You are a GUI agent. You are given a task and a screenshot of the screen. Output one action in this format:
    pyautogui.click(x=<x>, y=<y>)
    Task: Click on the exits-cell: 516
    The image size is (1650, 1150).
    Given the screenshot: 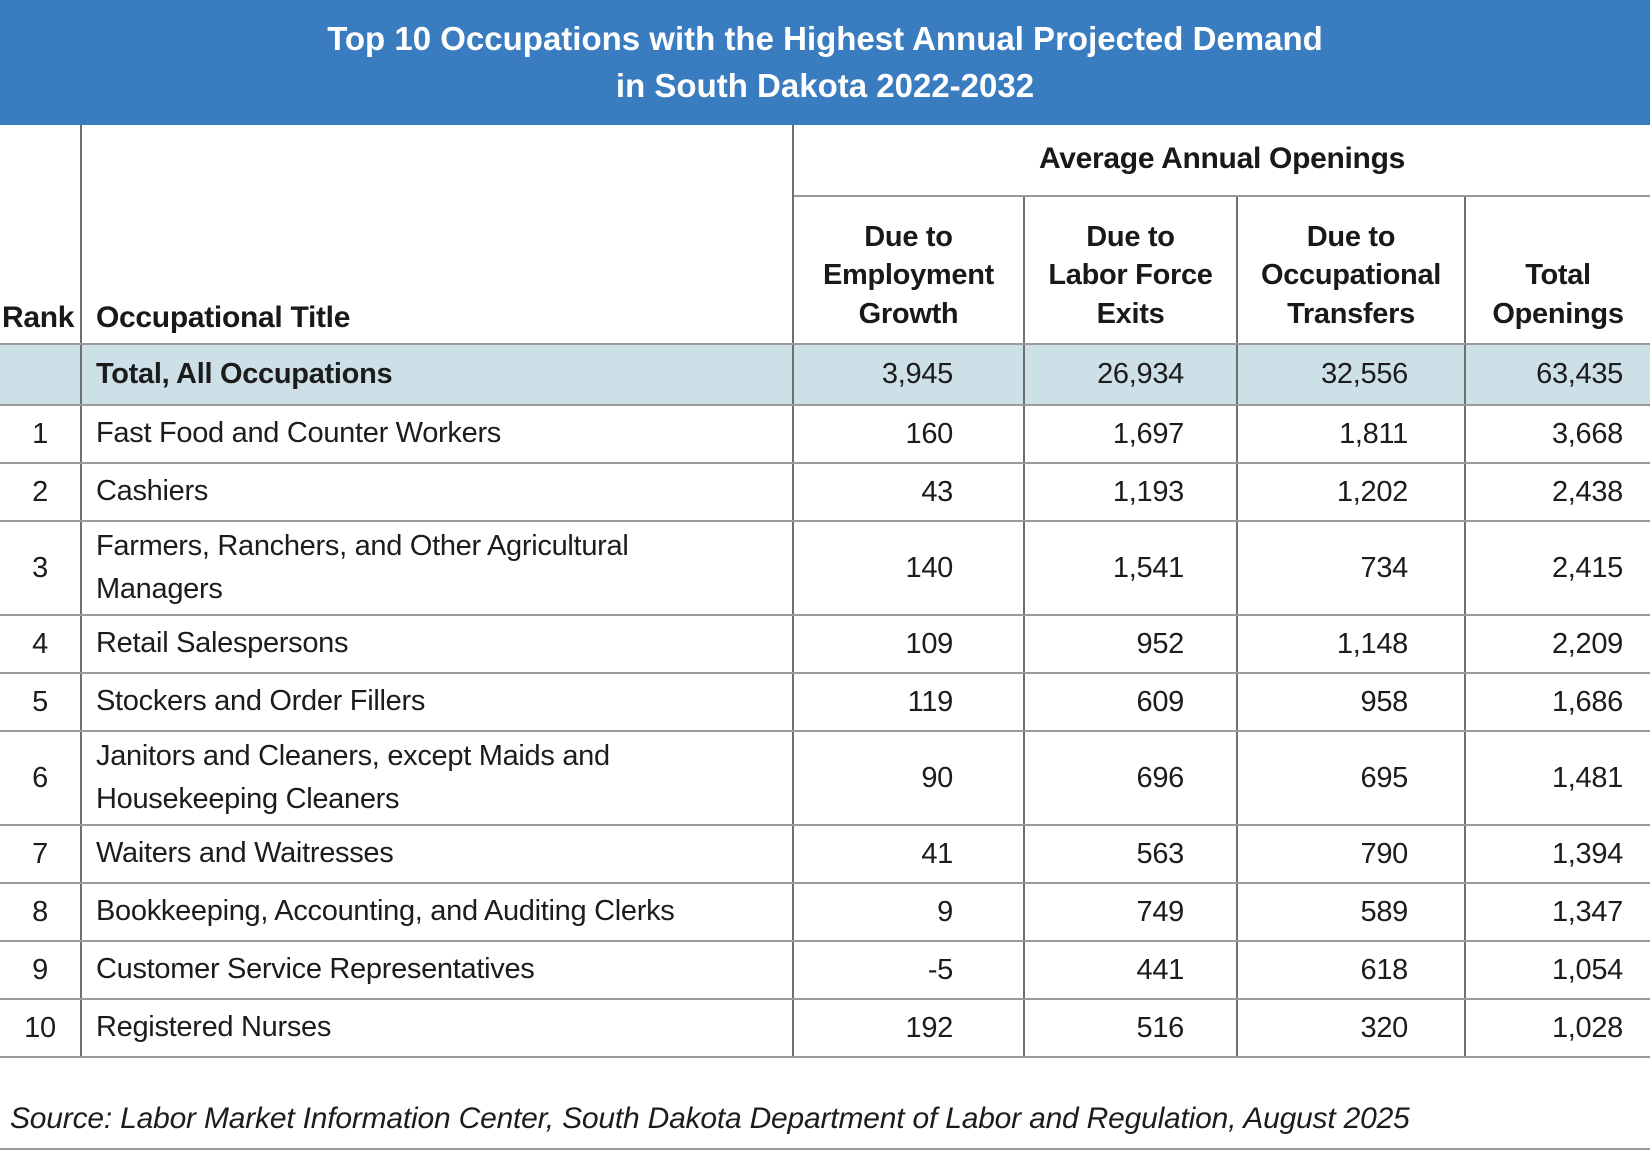 What is the action you would take?
    pyautogui.click(x=1130, y=1028)
    